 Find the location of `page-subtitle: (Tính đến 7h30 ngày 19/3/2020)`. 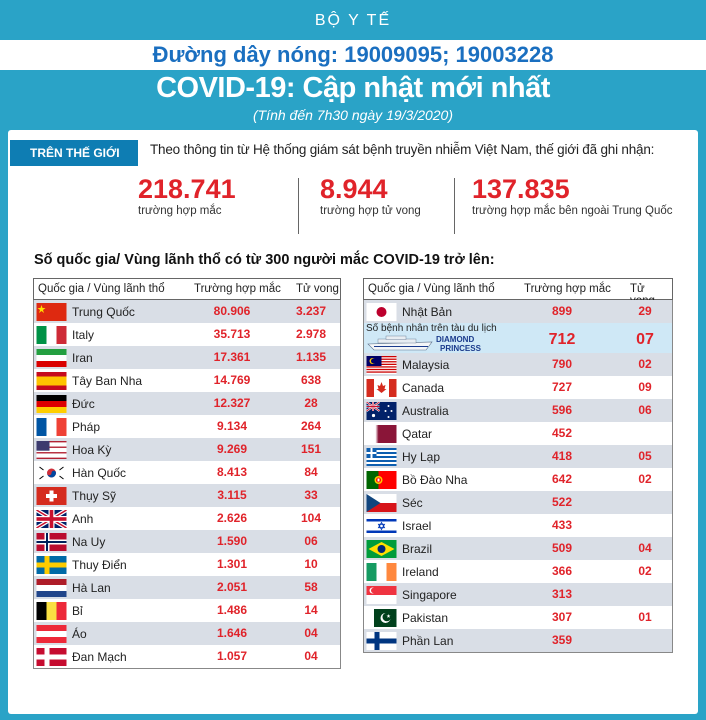

page-subtitle: (Tính đến 7h30 ngày 19/3/2020) is located at coordinates (353, 115).